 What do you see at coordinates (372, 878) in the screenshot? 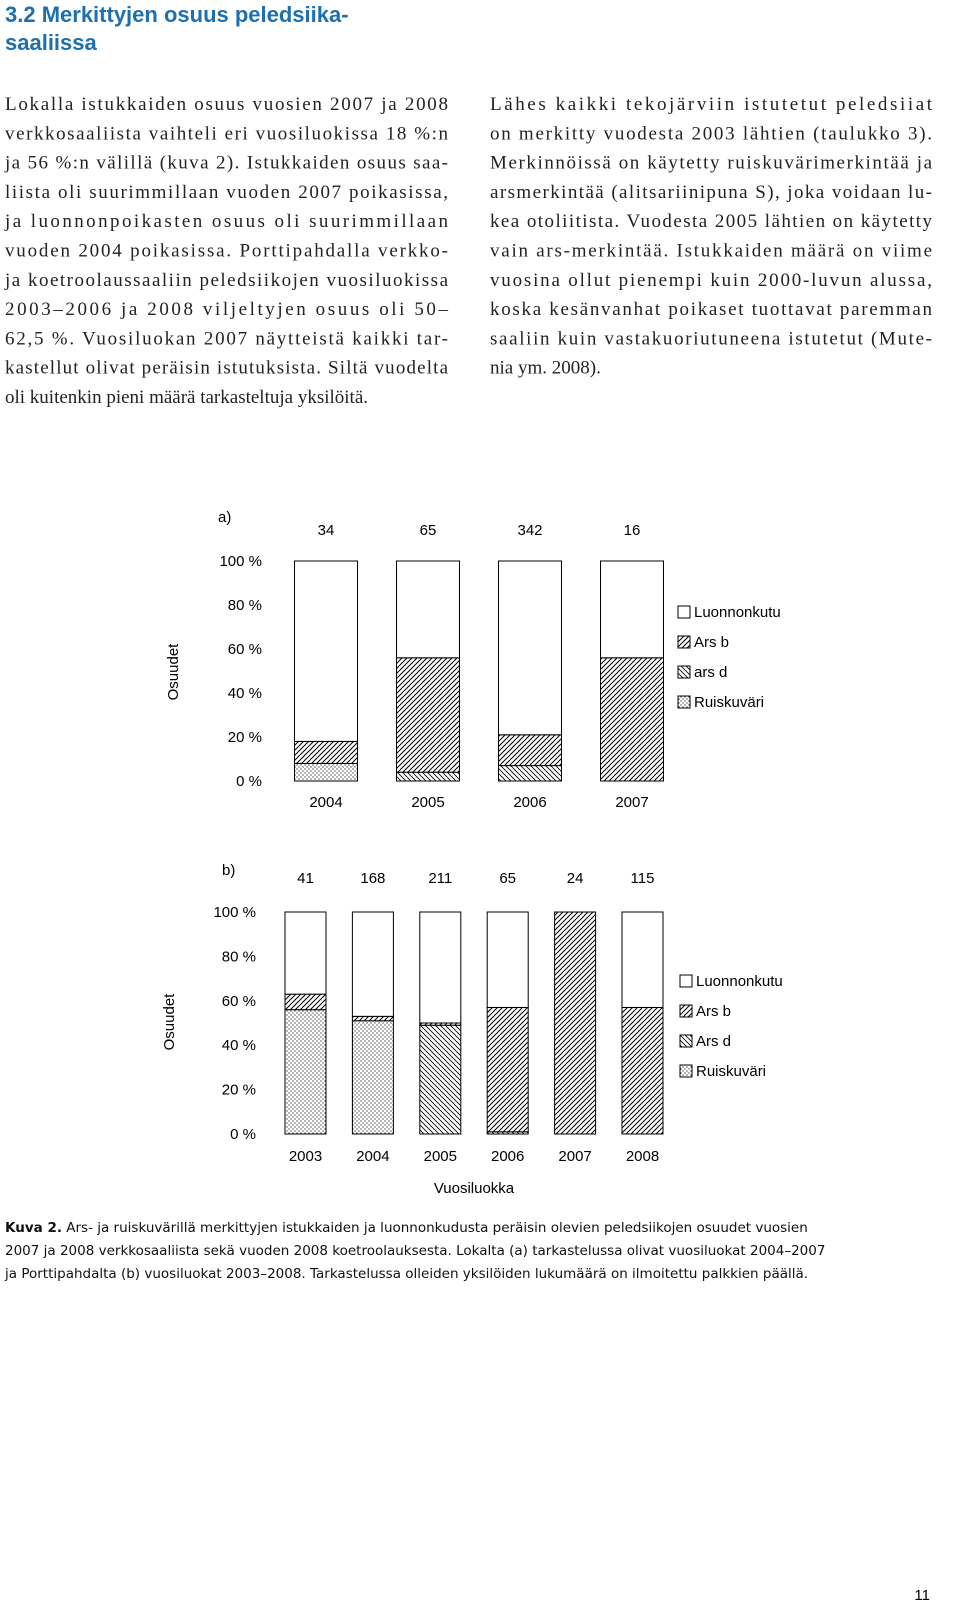
I see `count-label: 168` at bounding box center [372, 878].